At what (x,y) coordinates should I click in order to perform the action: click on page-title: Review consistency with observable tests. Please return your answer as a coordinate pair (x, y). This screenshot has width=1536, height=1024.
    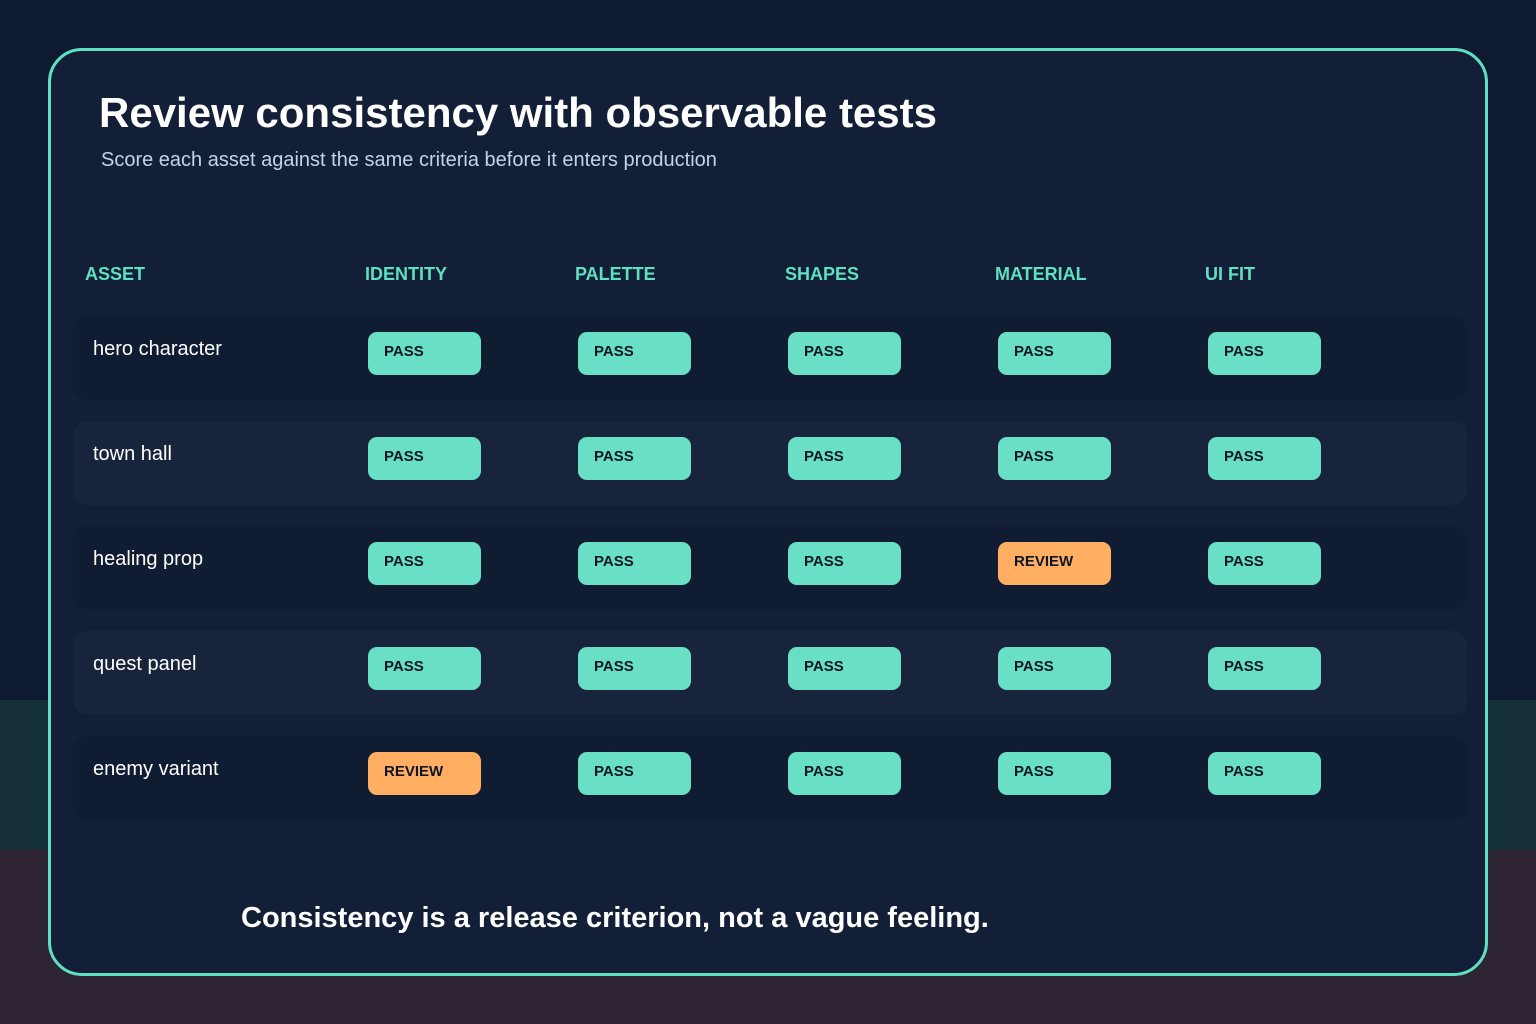
    Looking at the image, I should click on (518, 112).